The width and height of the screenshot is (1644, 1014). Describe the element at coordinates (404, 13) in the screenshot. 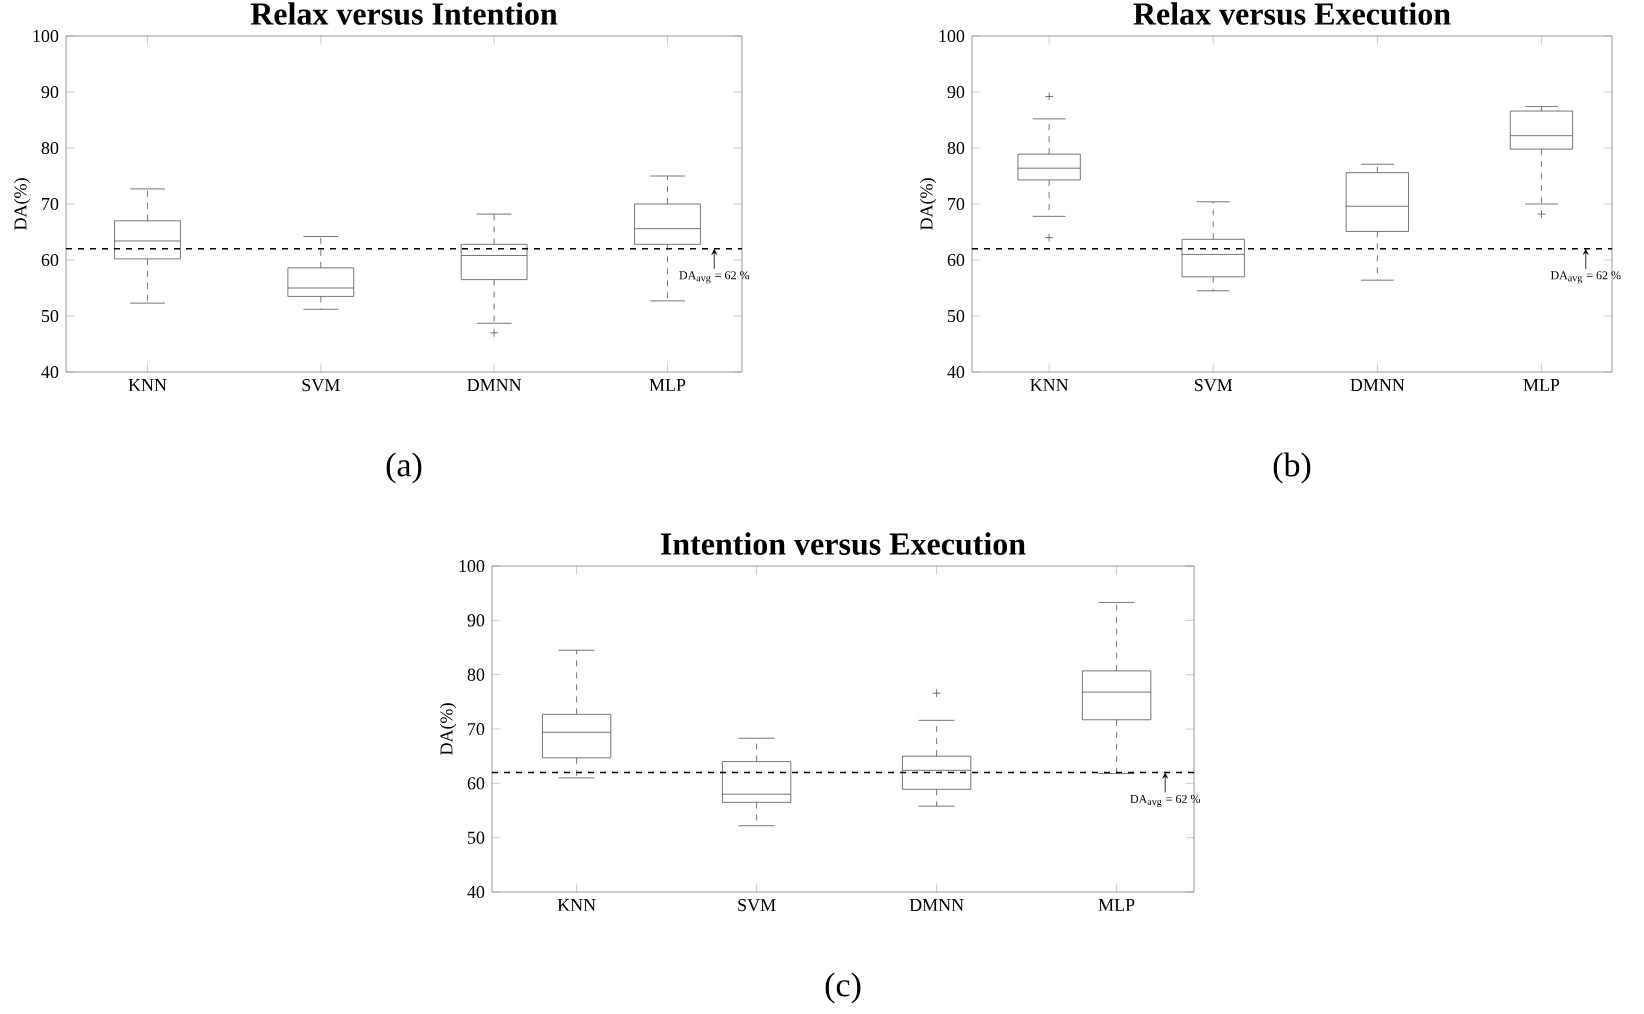

I see `chart-title: Relax versus Intention` at that location.